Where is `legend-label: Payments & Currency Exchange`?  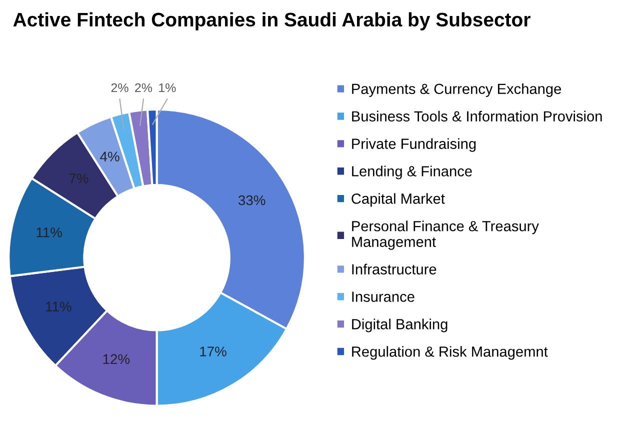 legend-label: Payments & Currency Exchange is located at coordinates (457, 90).